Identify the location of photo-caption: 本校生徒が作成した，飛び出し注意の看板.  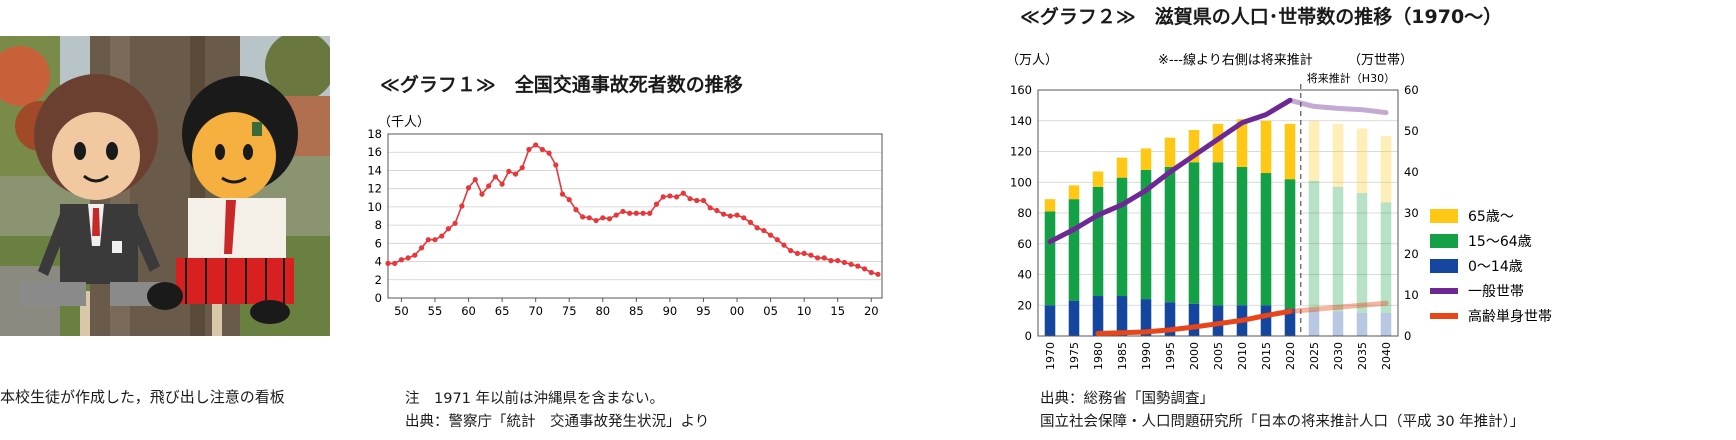
(142, 397).